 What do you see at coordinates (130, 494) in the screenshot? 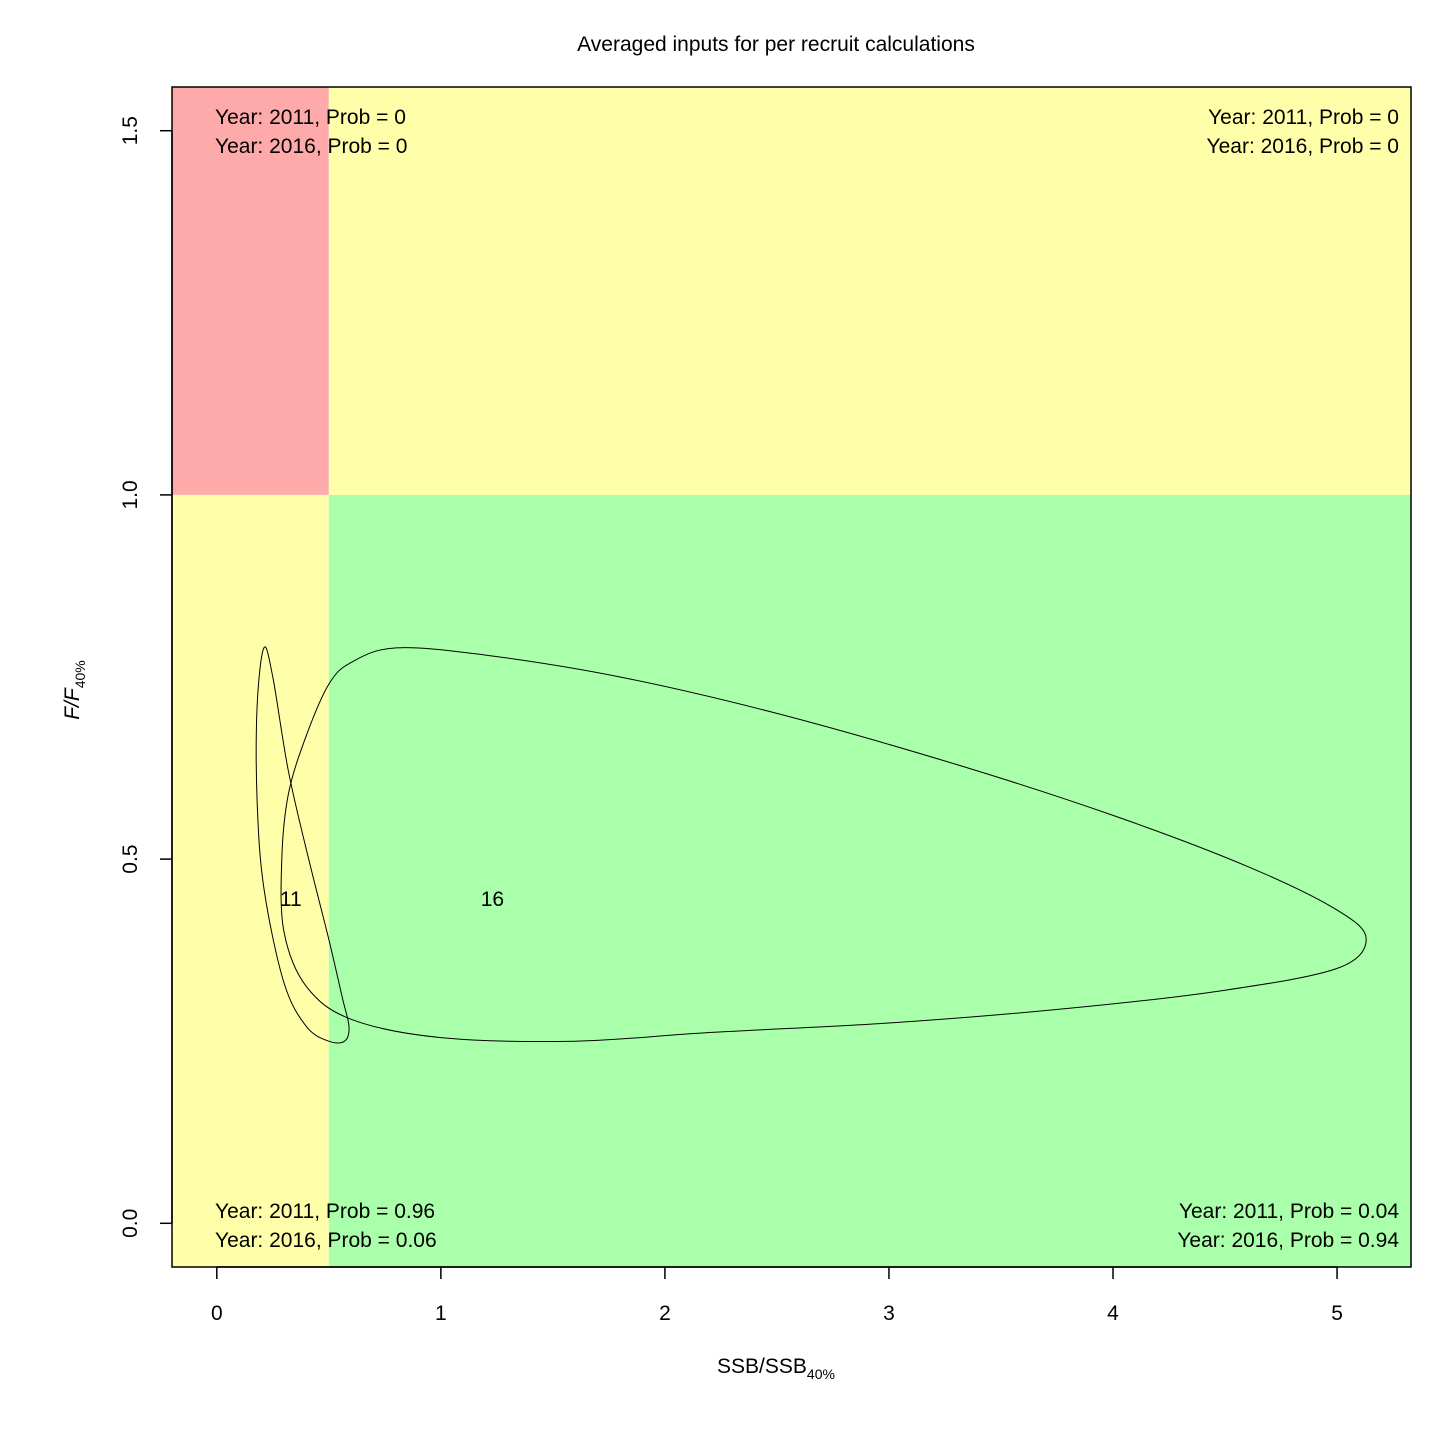
I see `y-tick-label: 1.0` at bounding box center [130, 494].